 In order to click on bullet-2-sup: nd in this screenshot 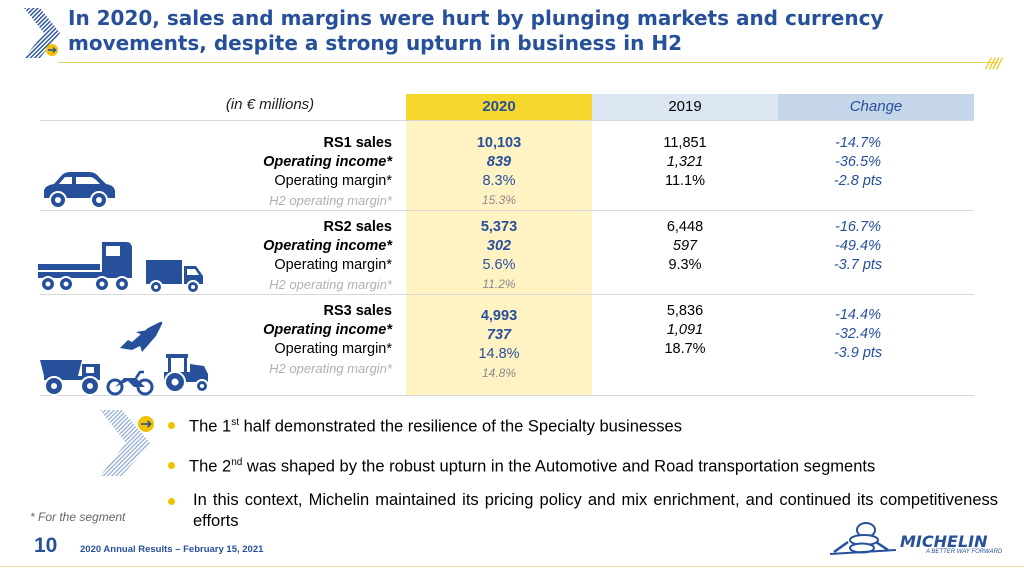, I will do `click(237, 462)`.